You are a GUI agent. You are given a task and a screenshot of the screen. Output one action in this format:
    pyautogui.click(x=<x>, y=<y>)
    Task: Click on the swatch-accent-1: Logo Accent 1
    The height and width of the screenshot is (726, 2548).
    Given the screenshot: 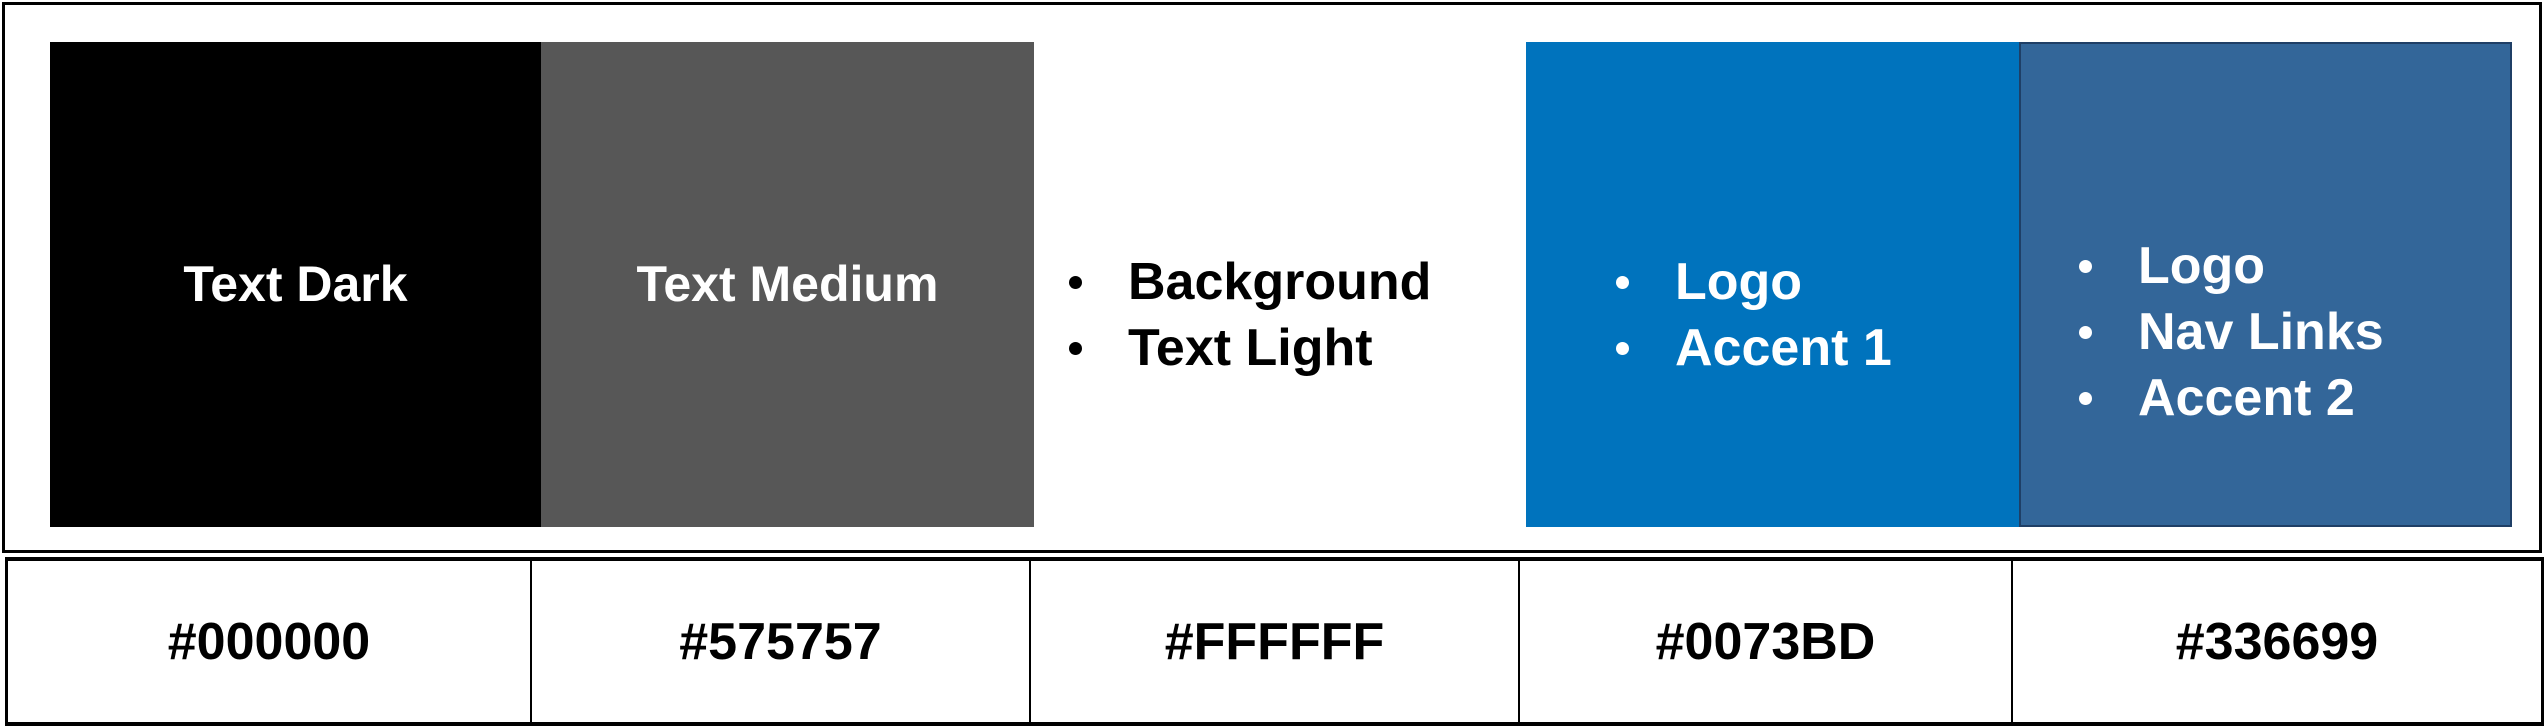 What is the action you would take?
    pyautogui.click(x=1772, y=284)
    